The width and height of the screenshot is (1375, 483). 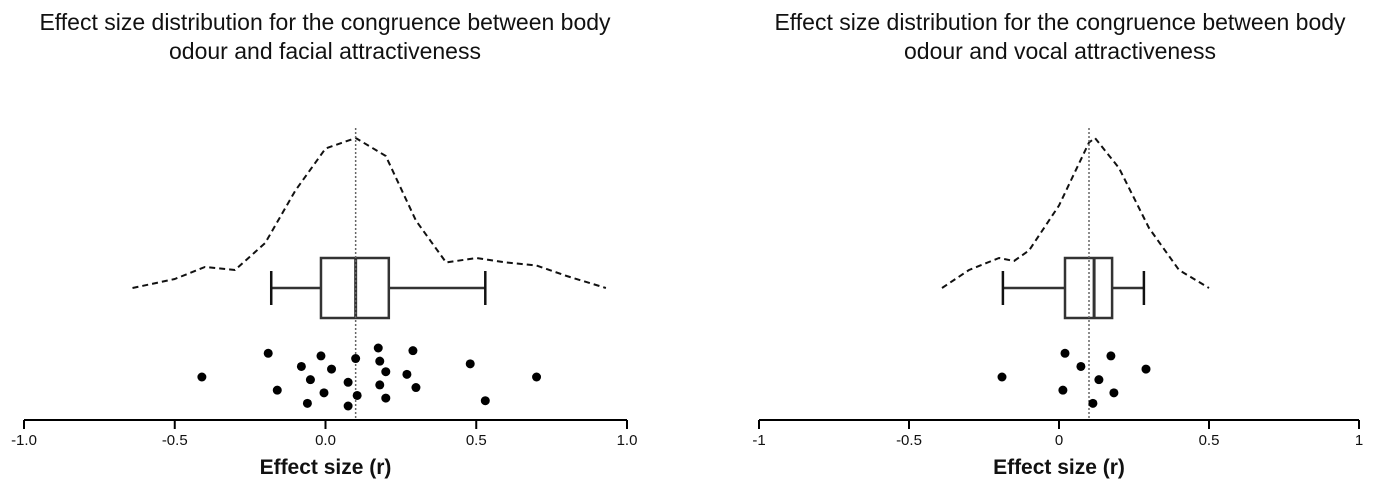 I want to click on x-tick-label: 0.0, so click(x=325, y=440).